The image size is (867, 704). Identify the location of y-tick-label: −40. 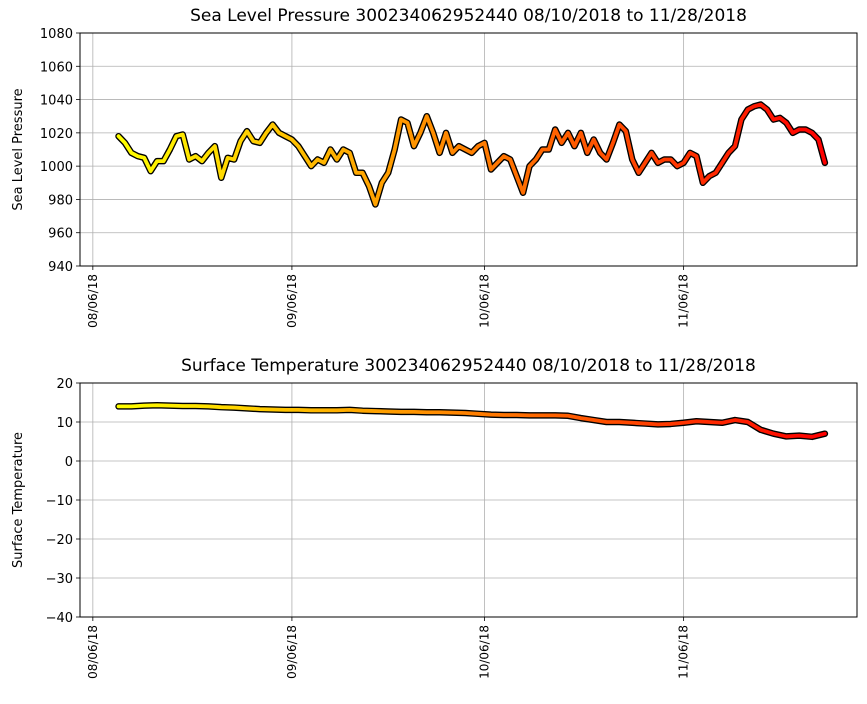
(59, 618).